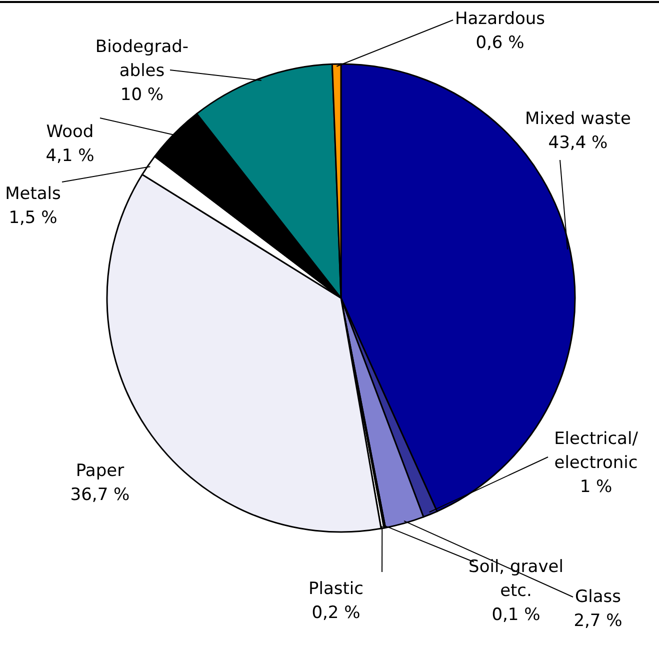  Describe the element at coordinates (336, 613) in the screenshot. I see `data-label: 0,2 %` at that location.